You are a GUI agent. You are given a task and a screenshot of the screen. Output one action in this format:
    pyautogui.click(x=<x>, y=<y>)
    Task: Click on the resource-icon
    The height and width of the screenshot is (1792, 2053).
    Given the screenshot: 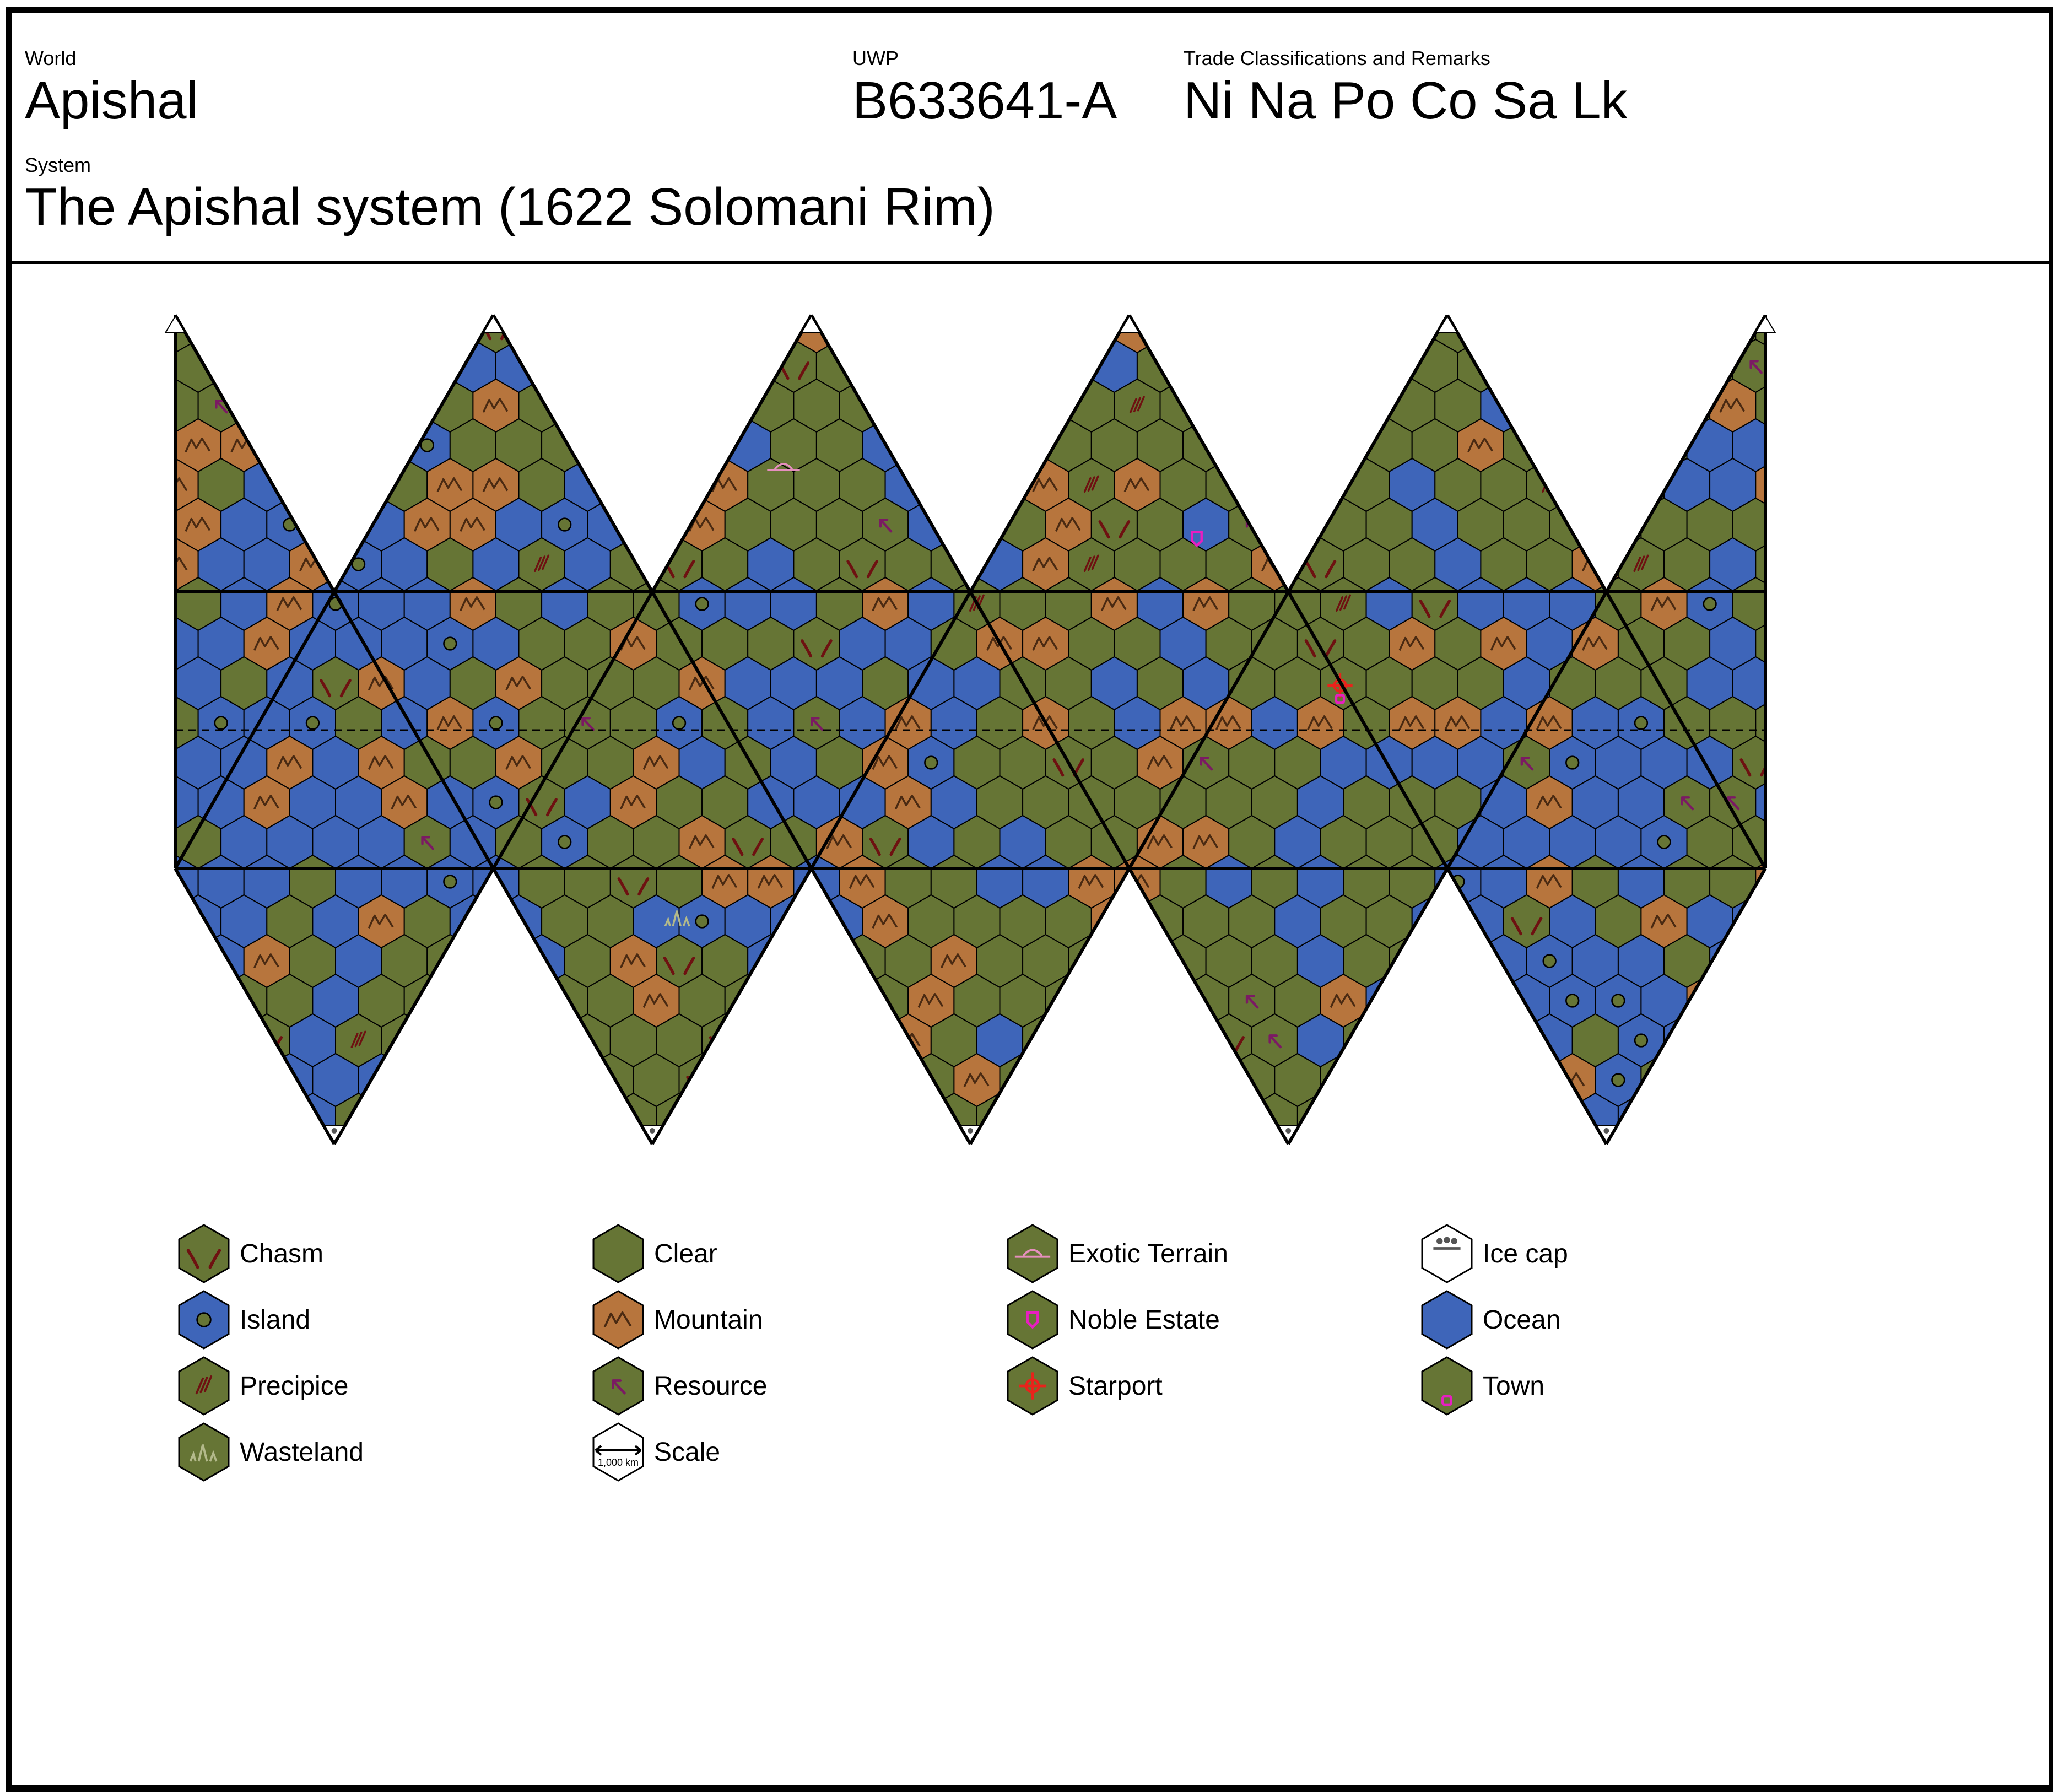 What is the action you would take?
    pyautogui.click(x=618, y=1386)
    